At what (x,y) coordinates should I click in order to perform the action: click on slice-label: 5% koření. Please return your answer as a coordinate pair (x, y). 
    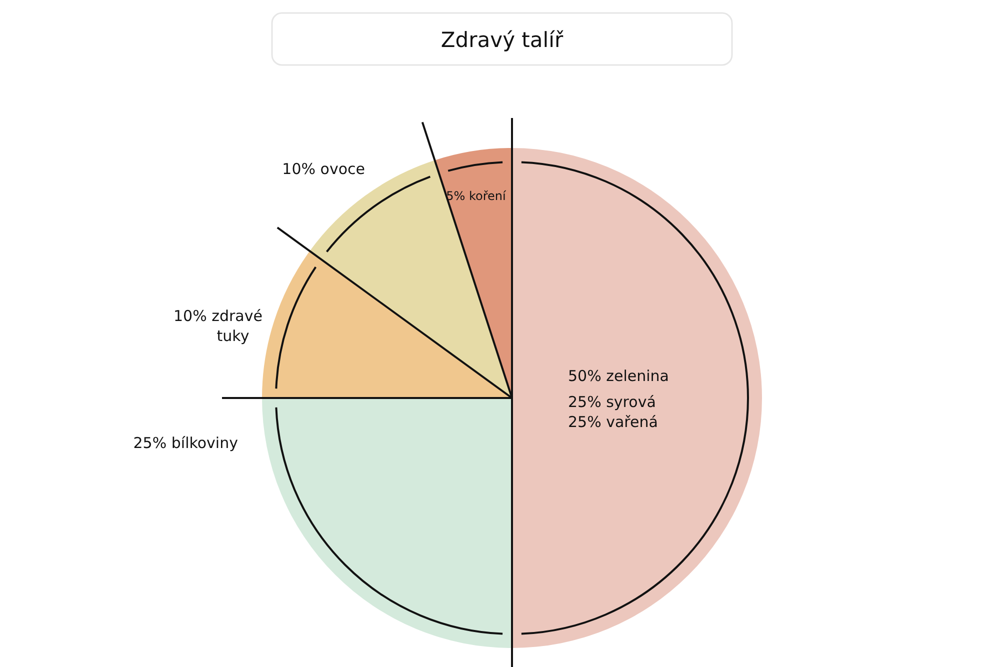
    Looking at the image, I should click on (476, 196).